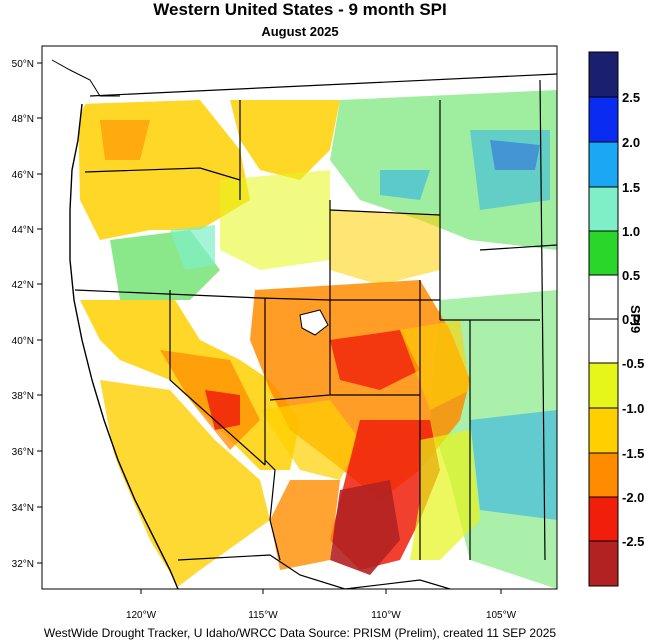 This screenshot has height=641, width=670. I want to click on great-salt-lake, so click(314, 322).